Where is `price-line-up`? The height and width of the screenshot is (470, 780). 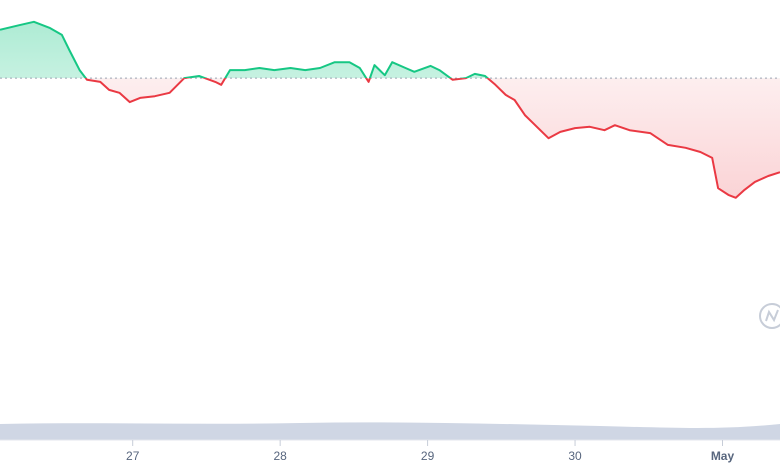
price-line-up is located at coordinates (245, 49).